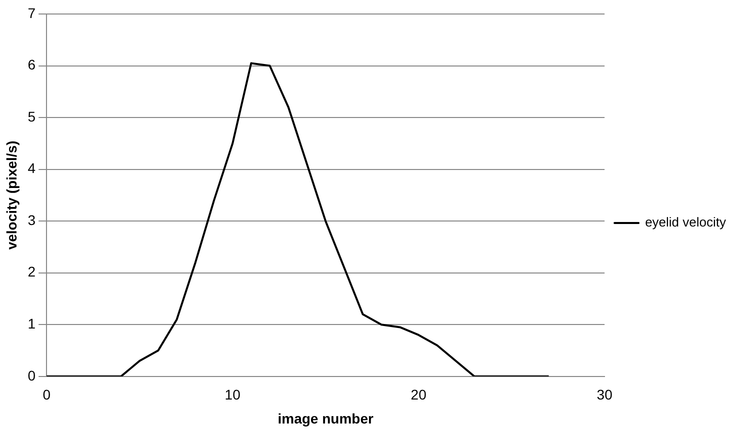 This screenshot has height=432, width=746. What do you see at coordinates (11, 195) in the screenshot?
I see `y-axis-title: velocity (pixel/s)` at bounding box center [11, 195].